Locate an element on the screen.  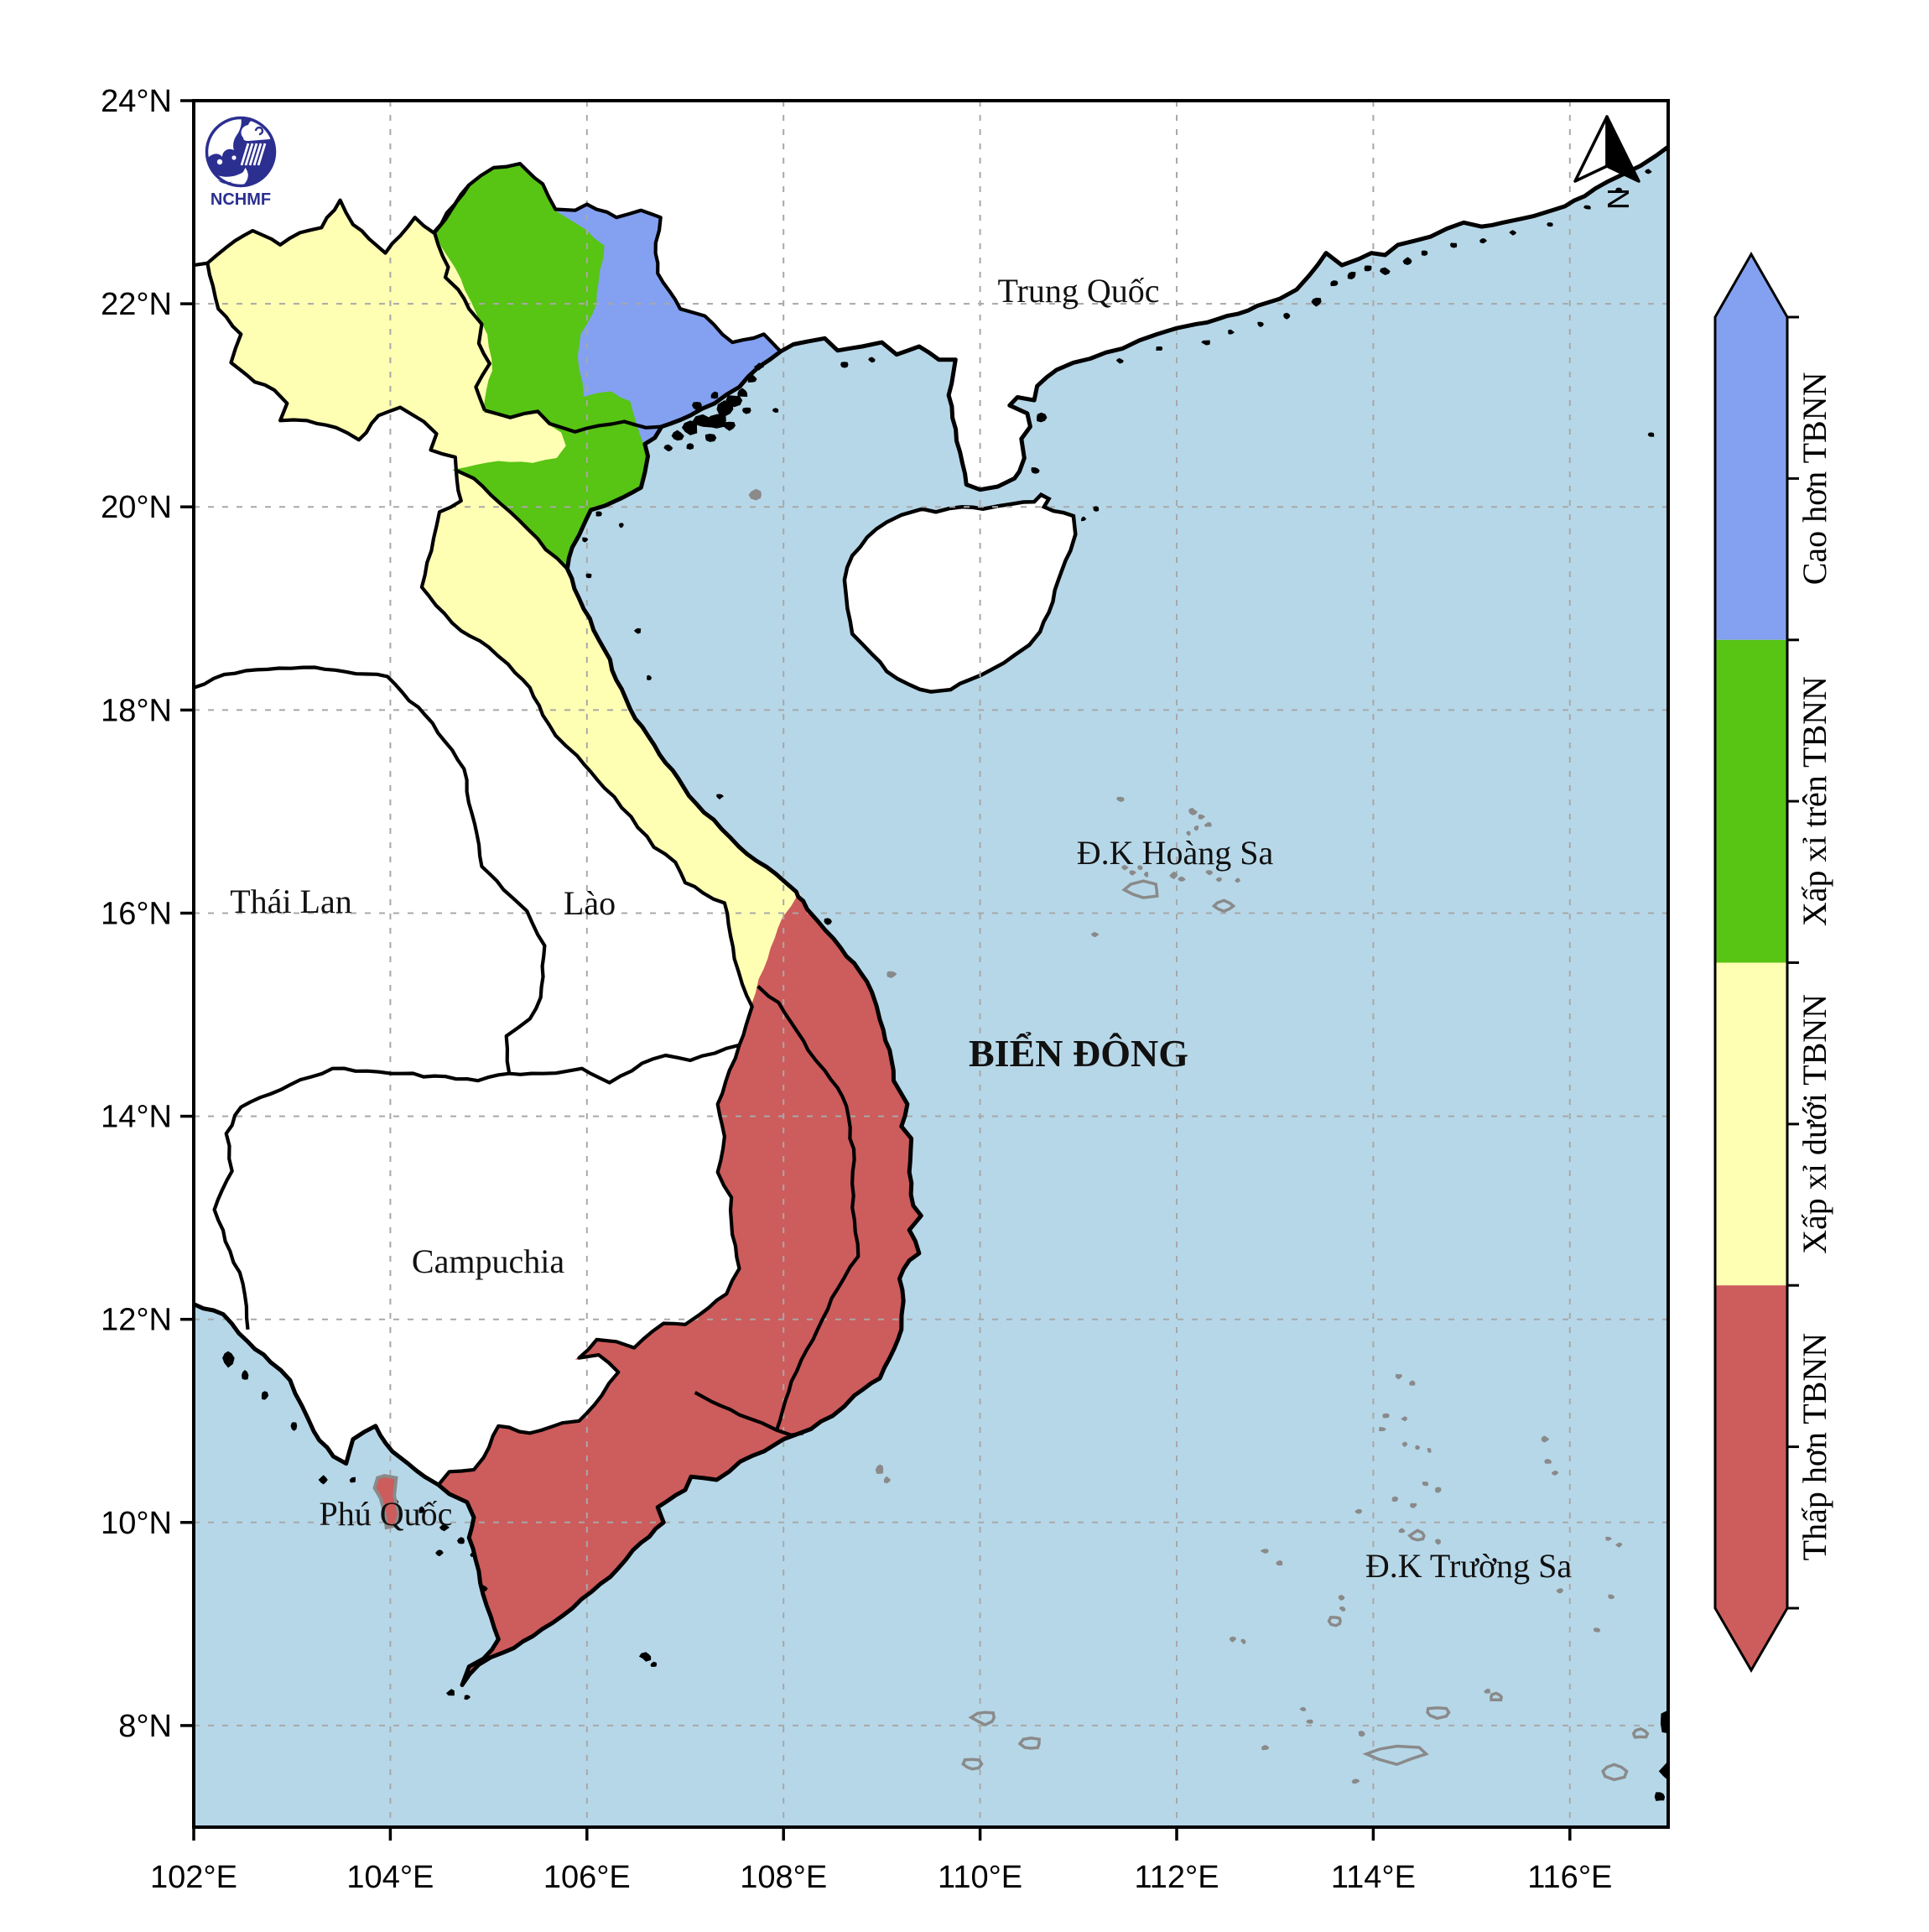
svg-text: Xấp xỉ trên TBNN is located at coordinates (1815, 801).